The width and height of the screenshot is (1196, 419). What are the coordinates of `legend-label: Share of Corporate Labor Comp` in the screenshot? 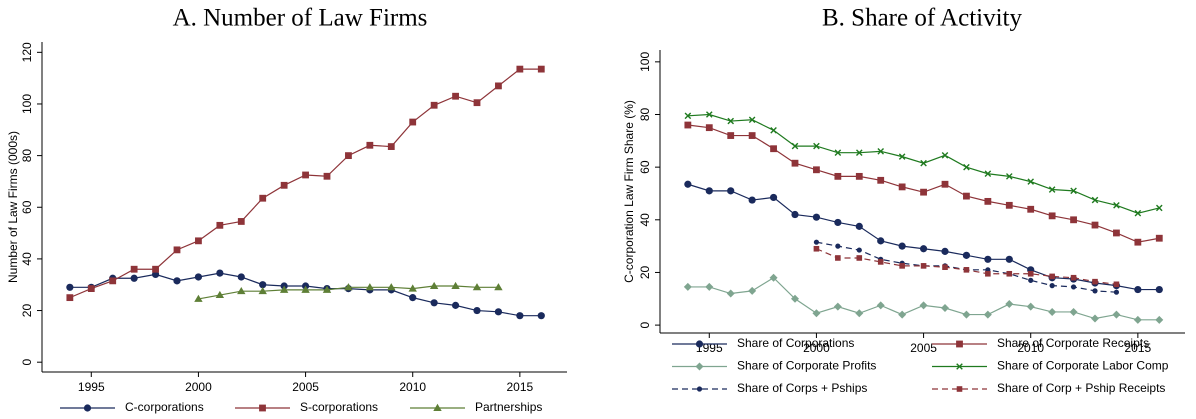 It's located at (1083, 366).